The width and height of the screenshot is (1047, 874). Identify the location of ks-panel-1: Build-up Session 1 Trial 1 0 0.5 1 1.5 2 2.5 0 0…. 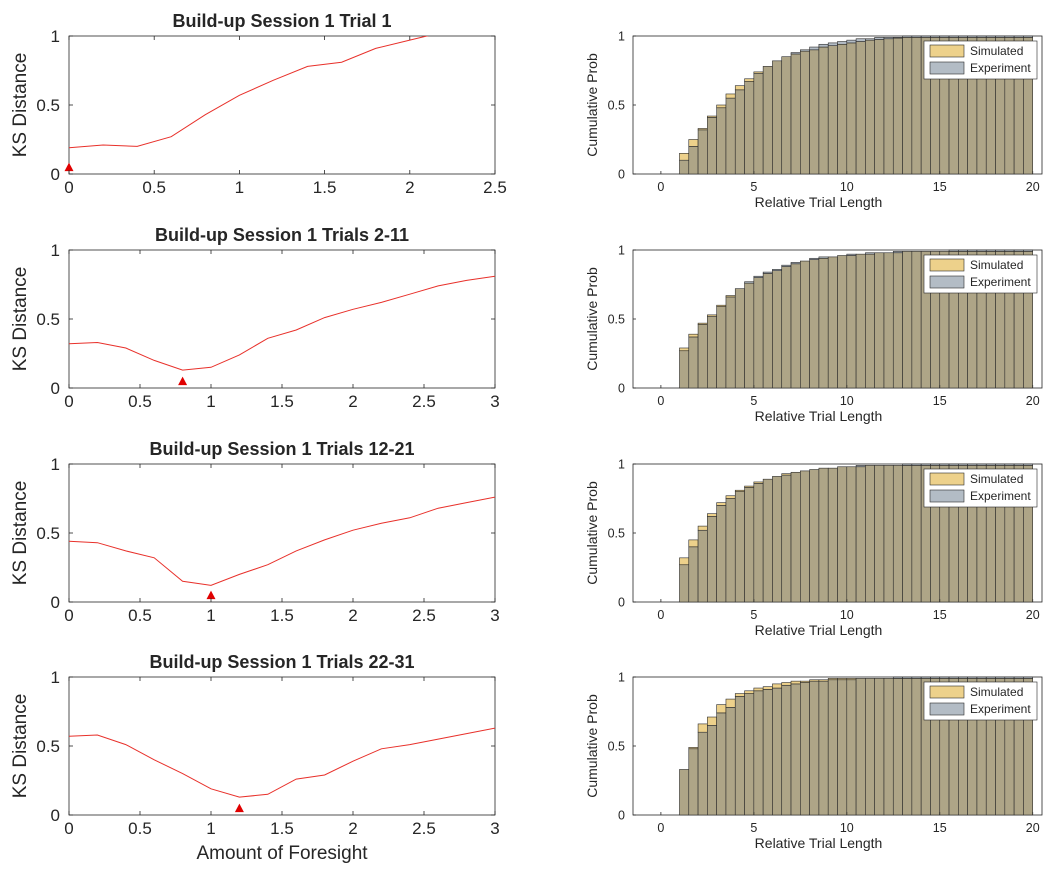
(258, 104).